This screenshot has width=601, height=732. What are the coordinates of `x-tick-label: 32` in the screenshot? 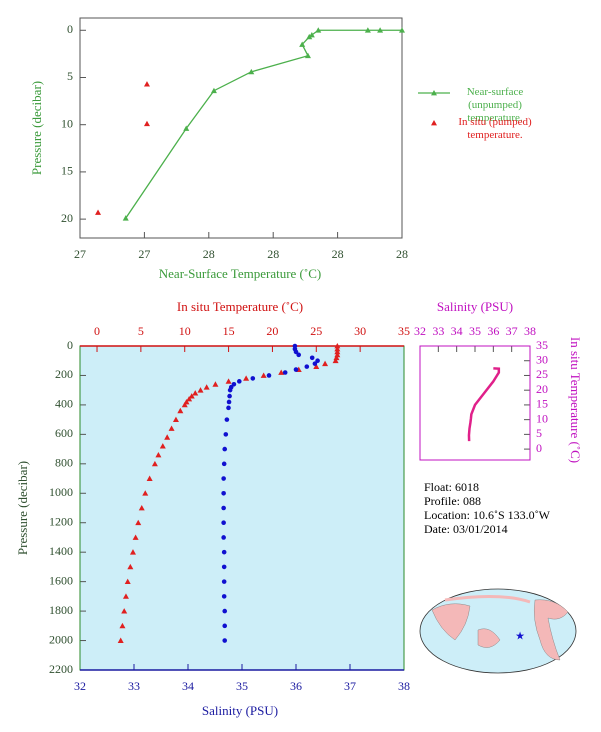 It's located at (80, 686).